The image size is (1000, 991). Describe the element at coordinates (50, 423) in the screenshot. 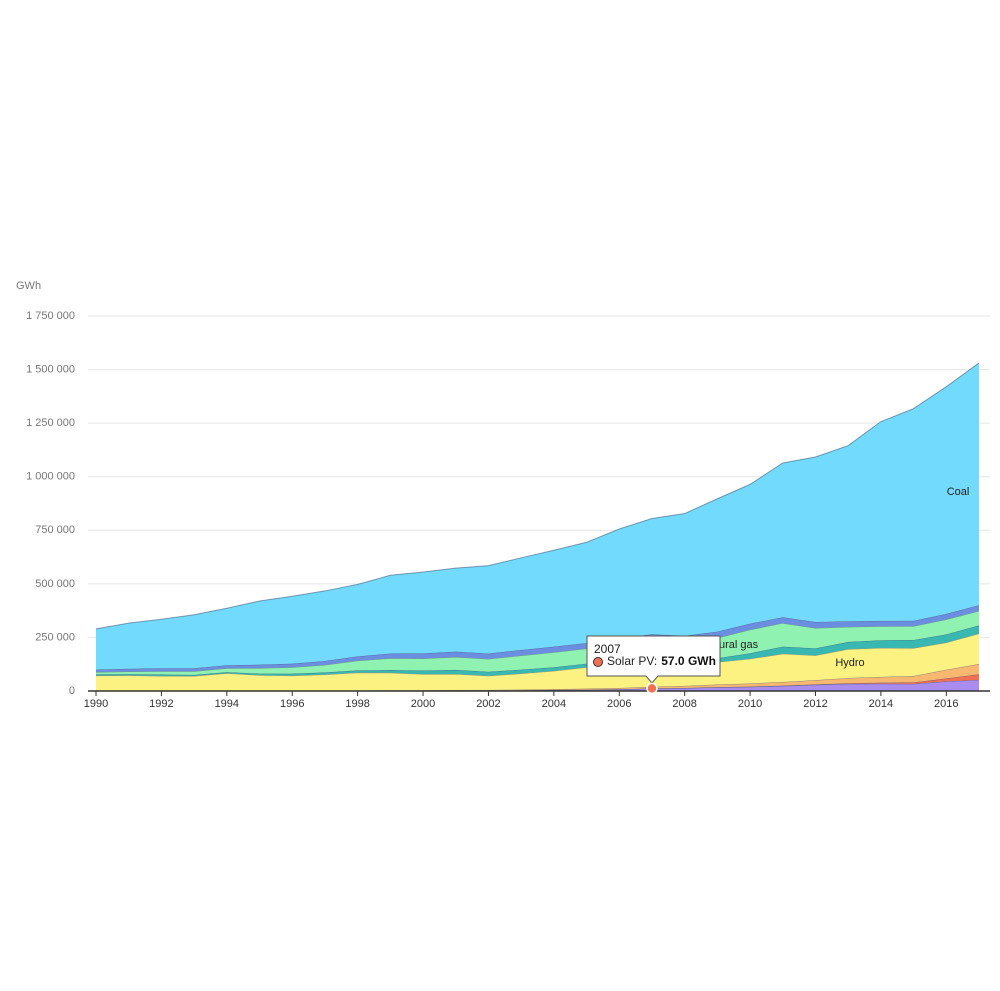

I see `y-tick-label: 1 250 000` at that location.